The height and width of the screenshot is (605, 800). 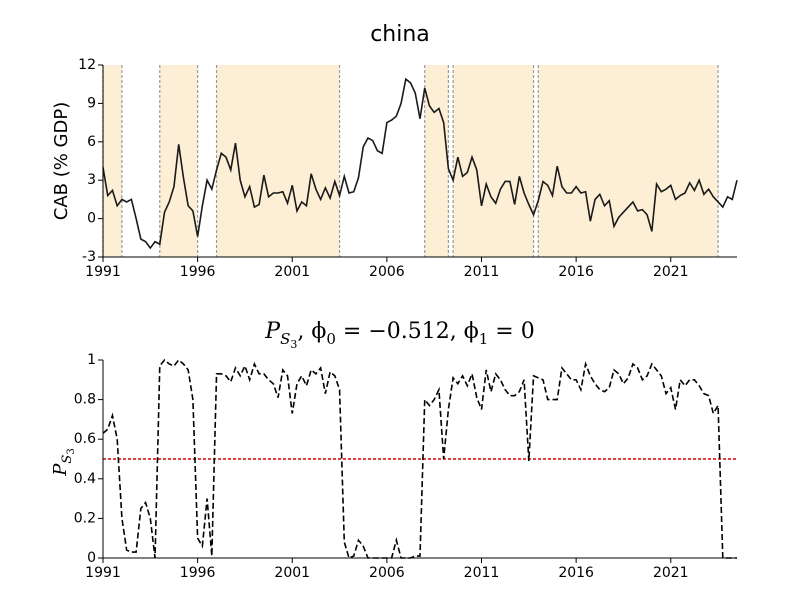 I want to click on title-part: S, so click(x=285, y=339).